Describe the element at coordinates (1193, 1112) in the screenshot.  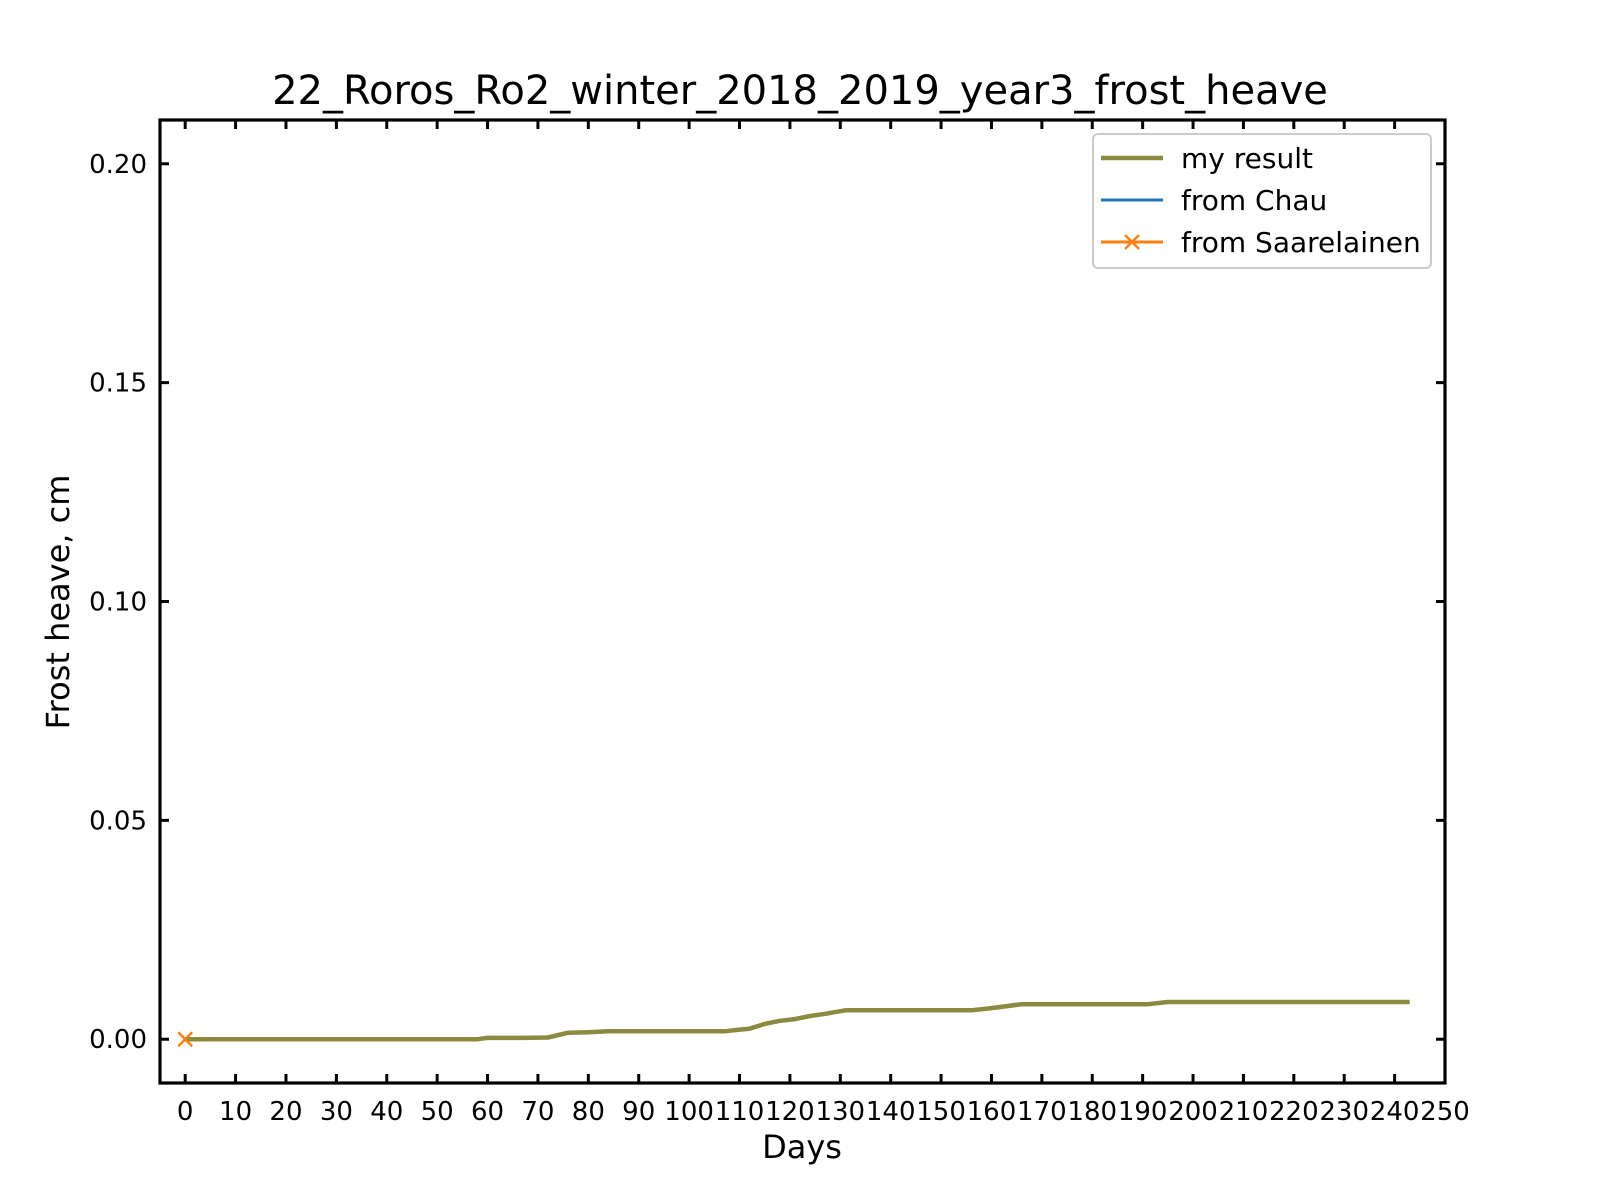
I see `x-tick-label: 200` at that location.